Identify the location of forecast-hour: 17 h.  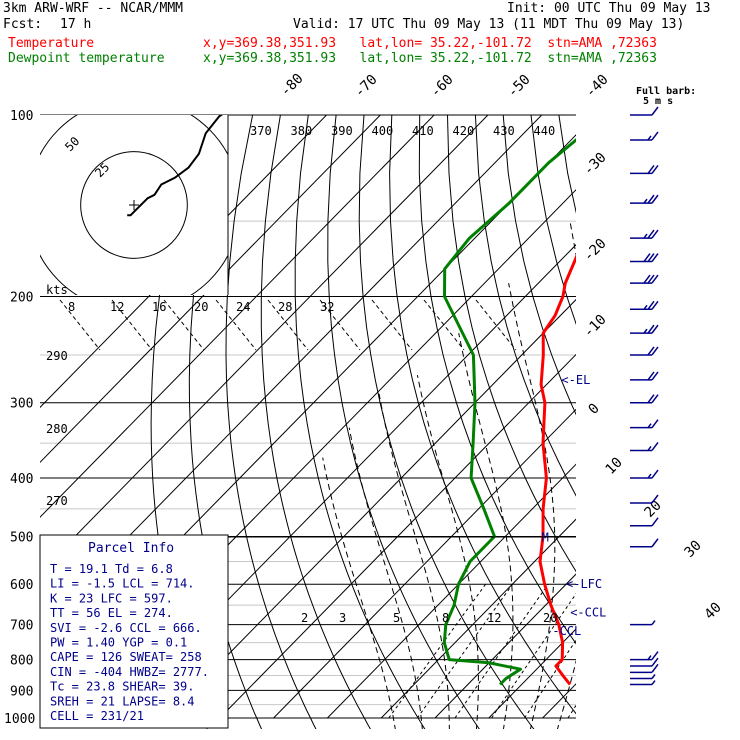
(76, 24).